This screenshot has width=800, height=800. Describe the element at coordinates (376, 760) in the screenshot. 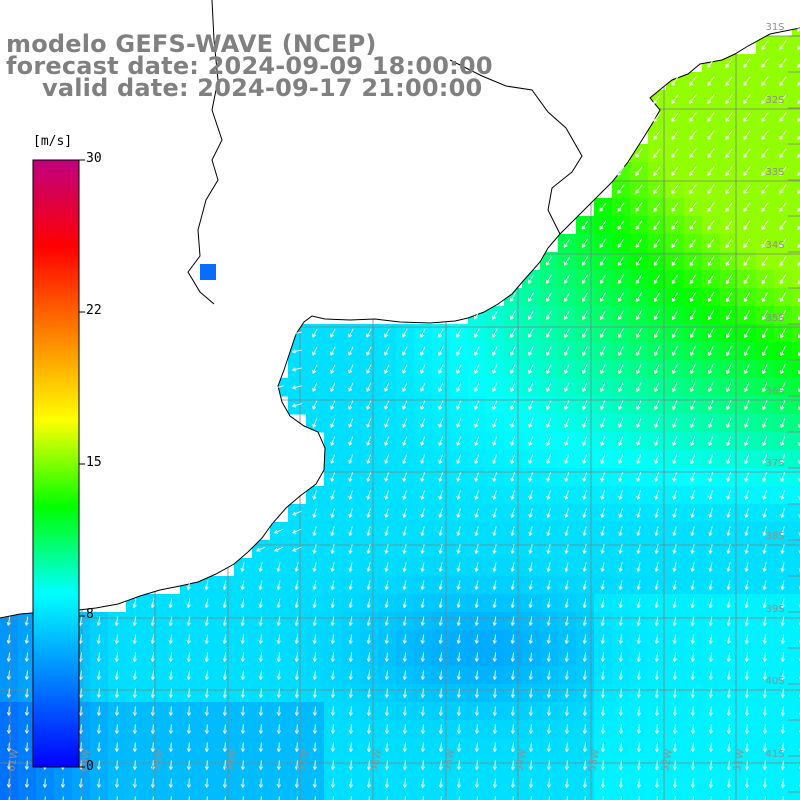

I see `longitude-labels: 61W 60W 59W 58W 57W 56W 55W 54W 53W 52W 51W` at that location.